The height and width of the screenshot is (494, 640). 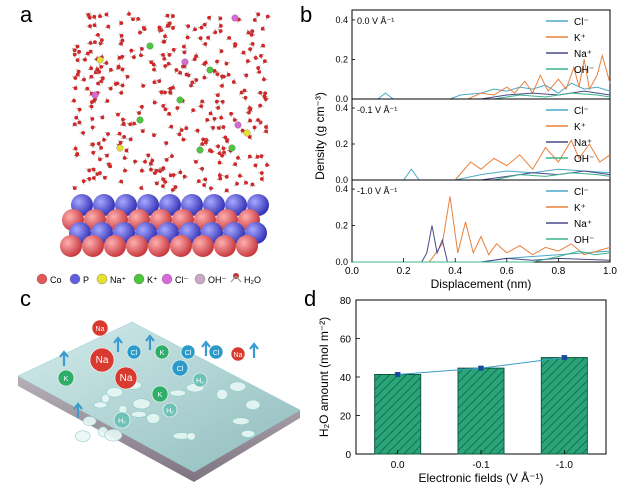 I want to click on ion-sphere: K, so click(x=160, y=394).